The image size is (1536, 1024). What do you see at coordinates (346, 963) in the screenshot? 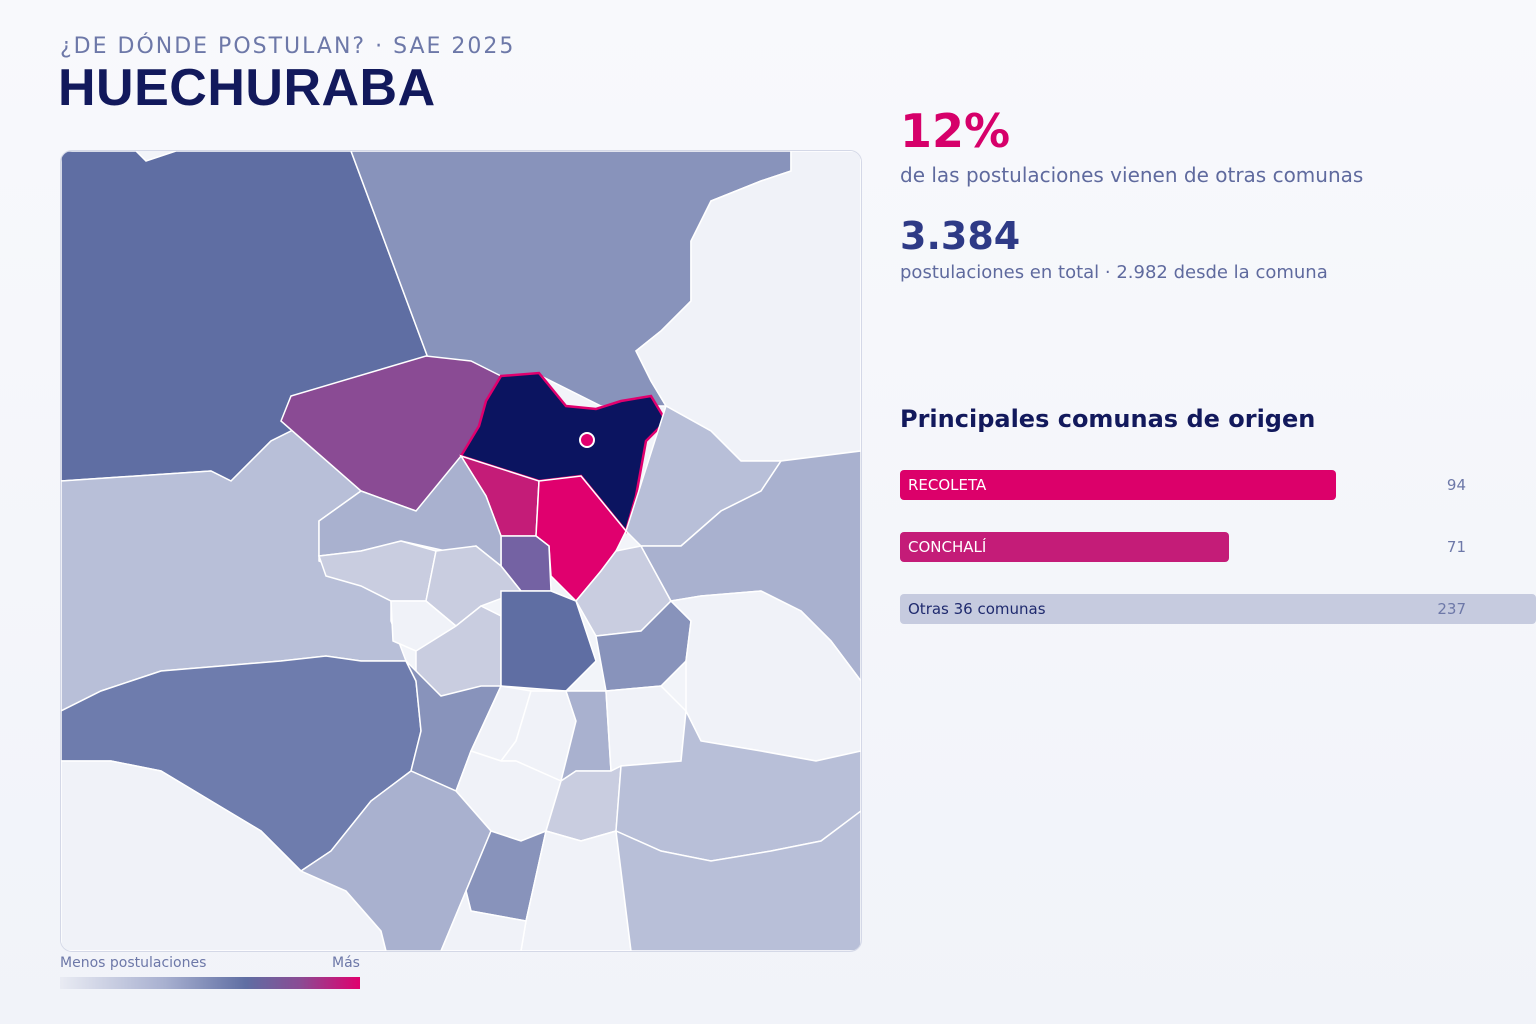
I see `legend-max-label: Más` at bounding box center [346, 963].